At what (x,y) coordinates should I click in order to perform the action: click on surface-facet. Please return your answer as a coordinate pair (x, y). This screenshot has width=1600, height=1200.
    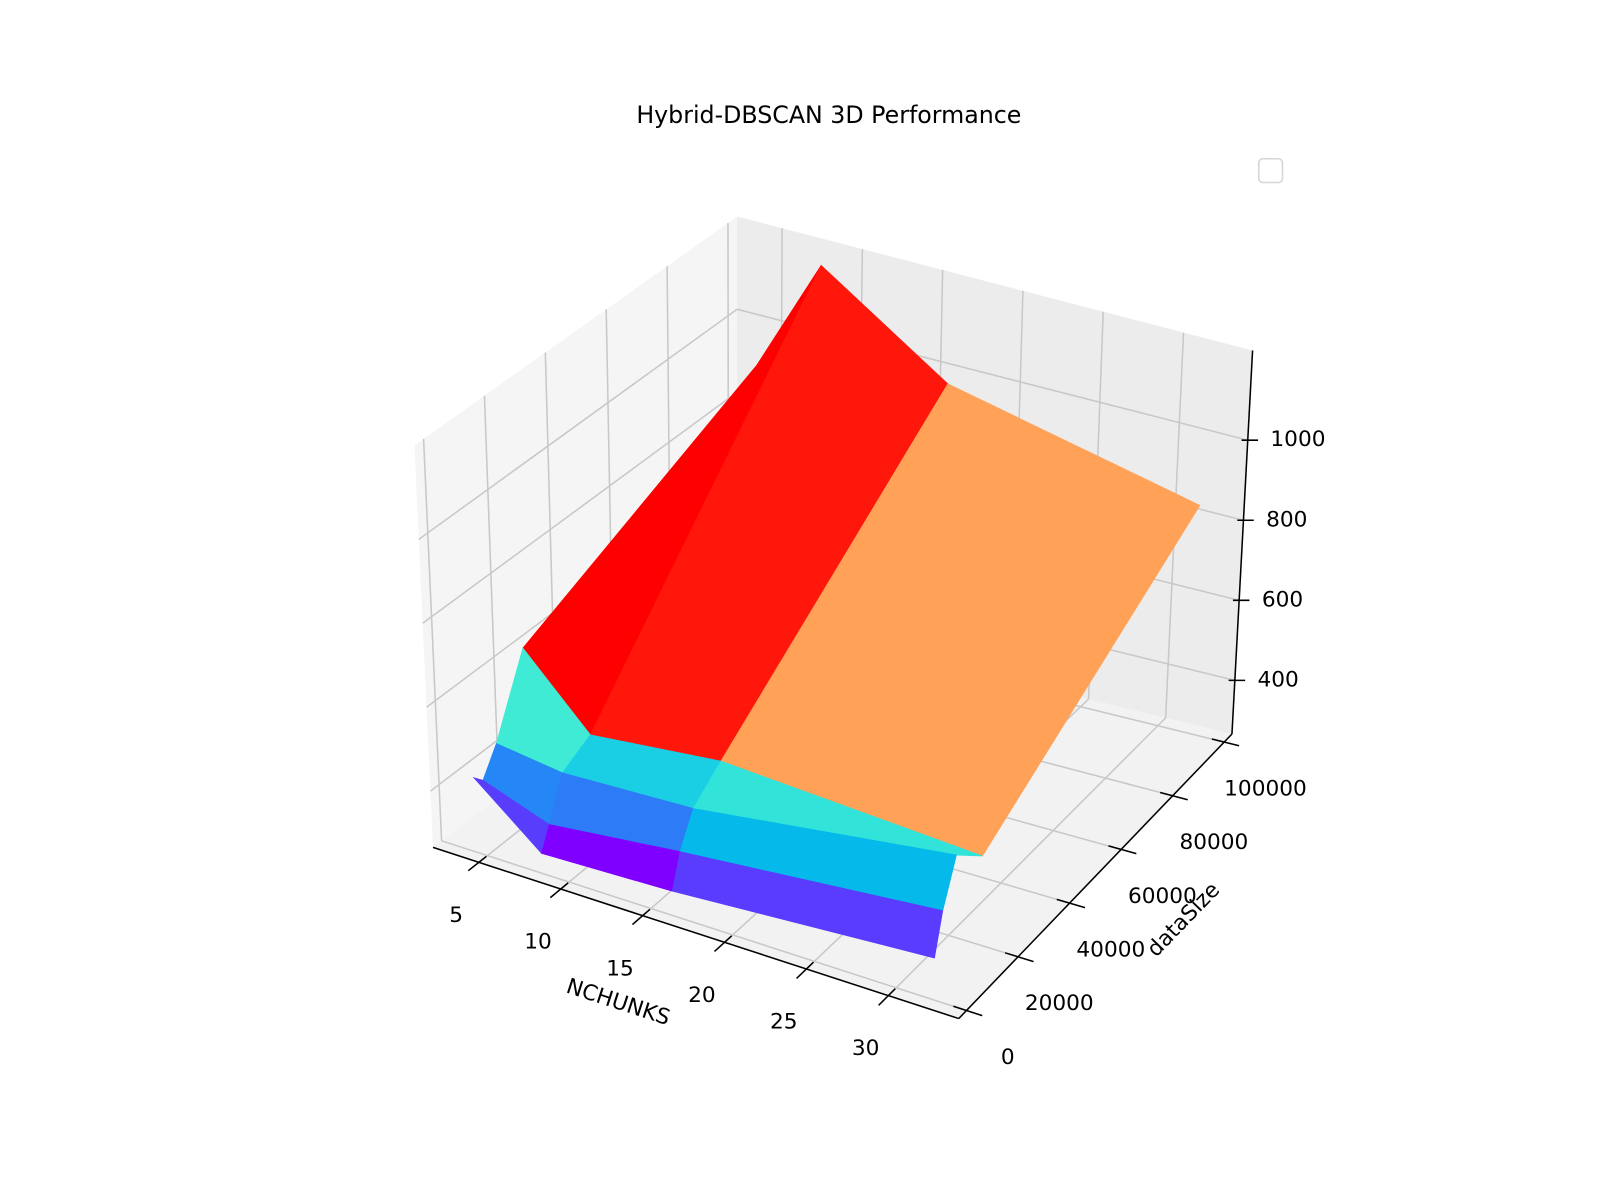
    Looking at the image, I should click on (807, 905).